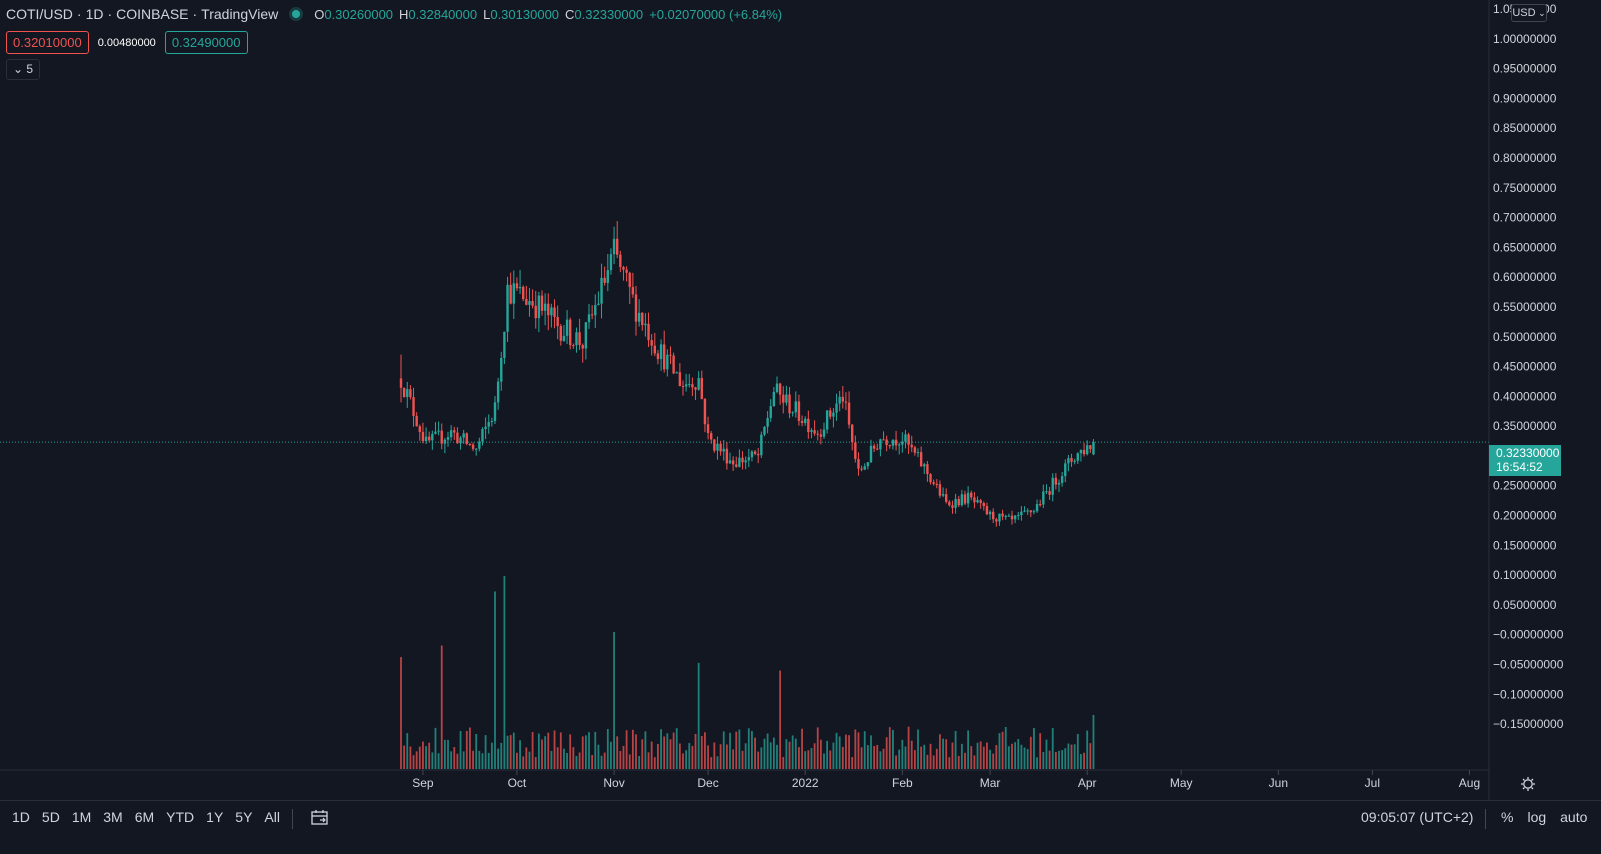  I want to click on range-button-1m: 1M, so click(81, 817).